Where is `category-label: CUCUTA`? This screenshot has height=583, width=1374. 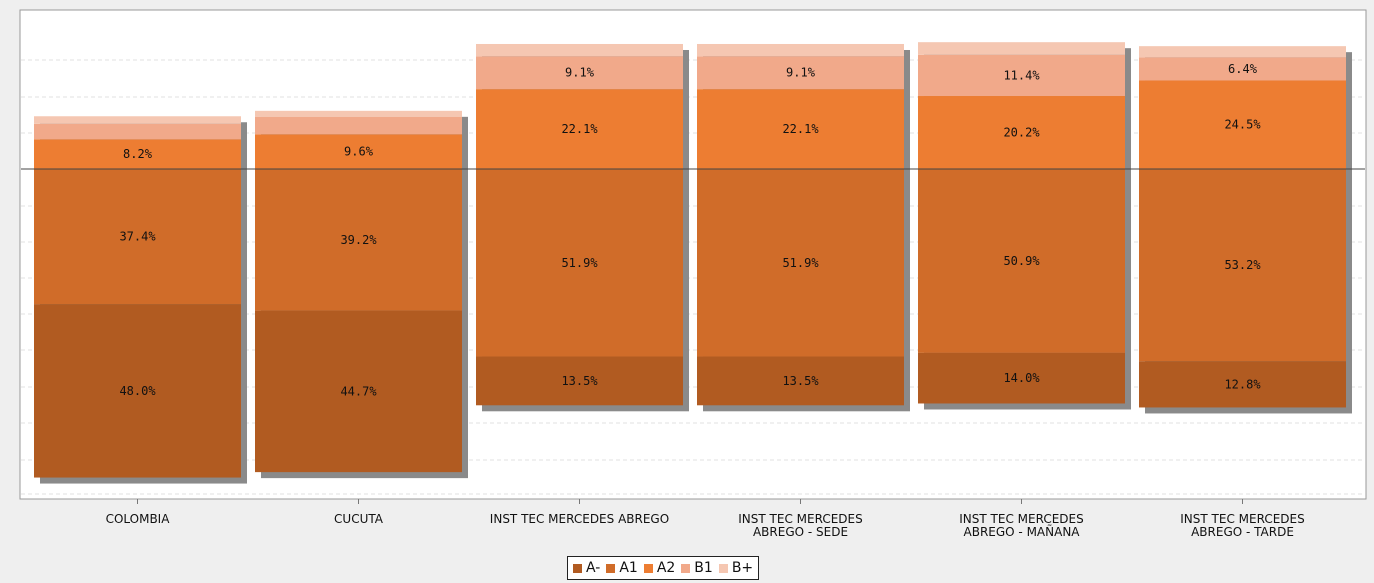
category-label: CUCUTA is located at coordinates (359, 519).